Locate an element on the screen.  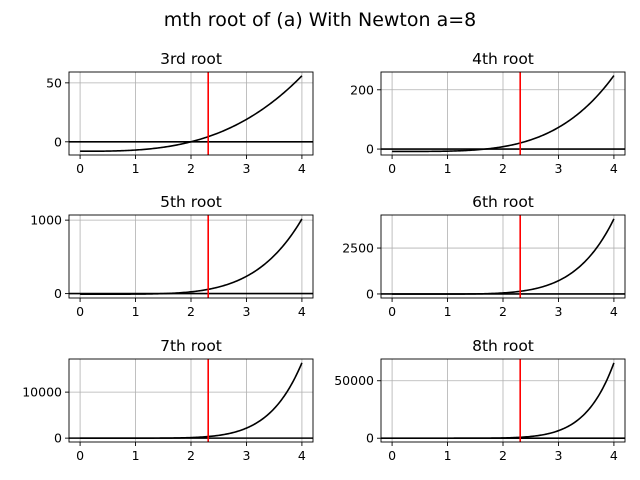
subplot-4th-root: 4th root 0 1 2 3 4 0 200 is located at coordinates (488, 113).